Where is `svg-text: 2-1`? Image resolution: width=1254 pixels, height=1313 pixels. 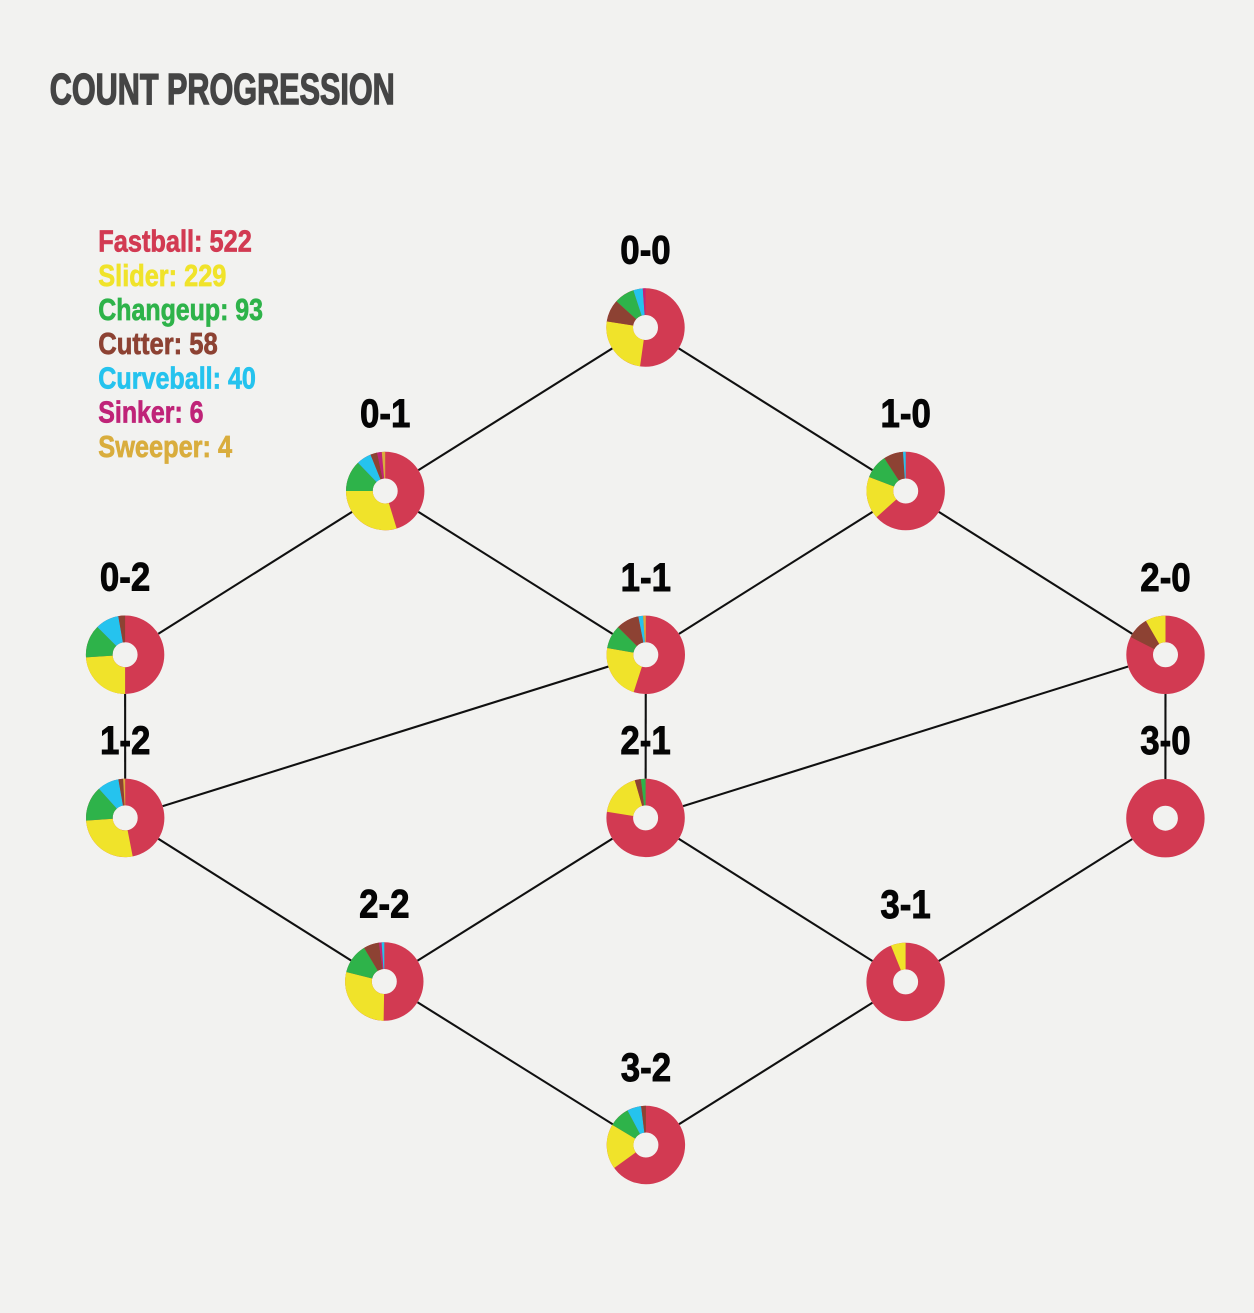
svg-text: 2-1 is located at coordinates (645, 740).